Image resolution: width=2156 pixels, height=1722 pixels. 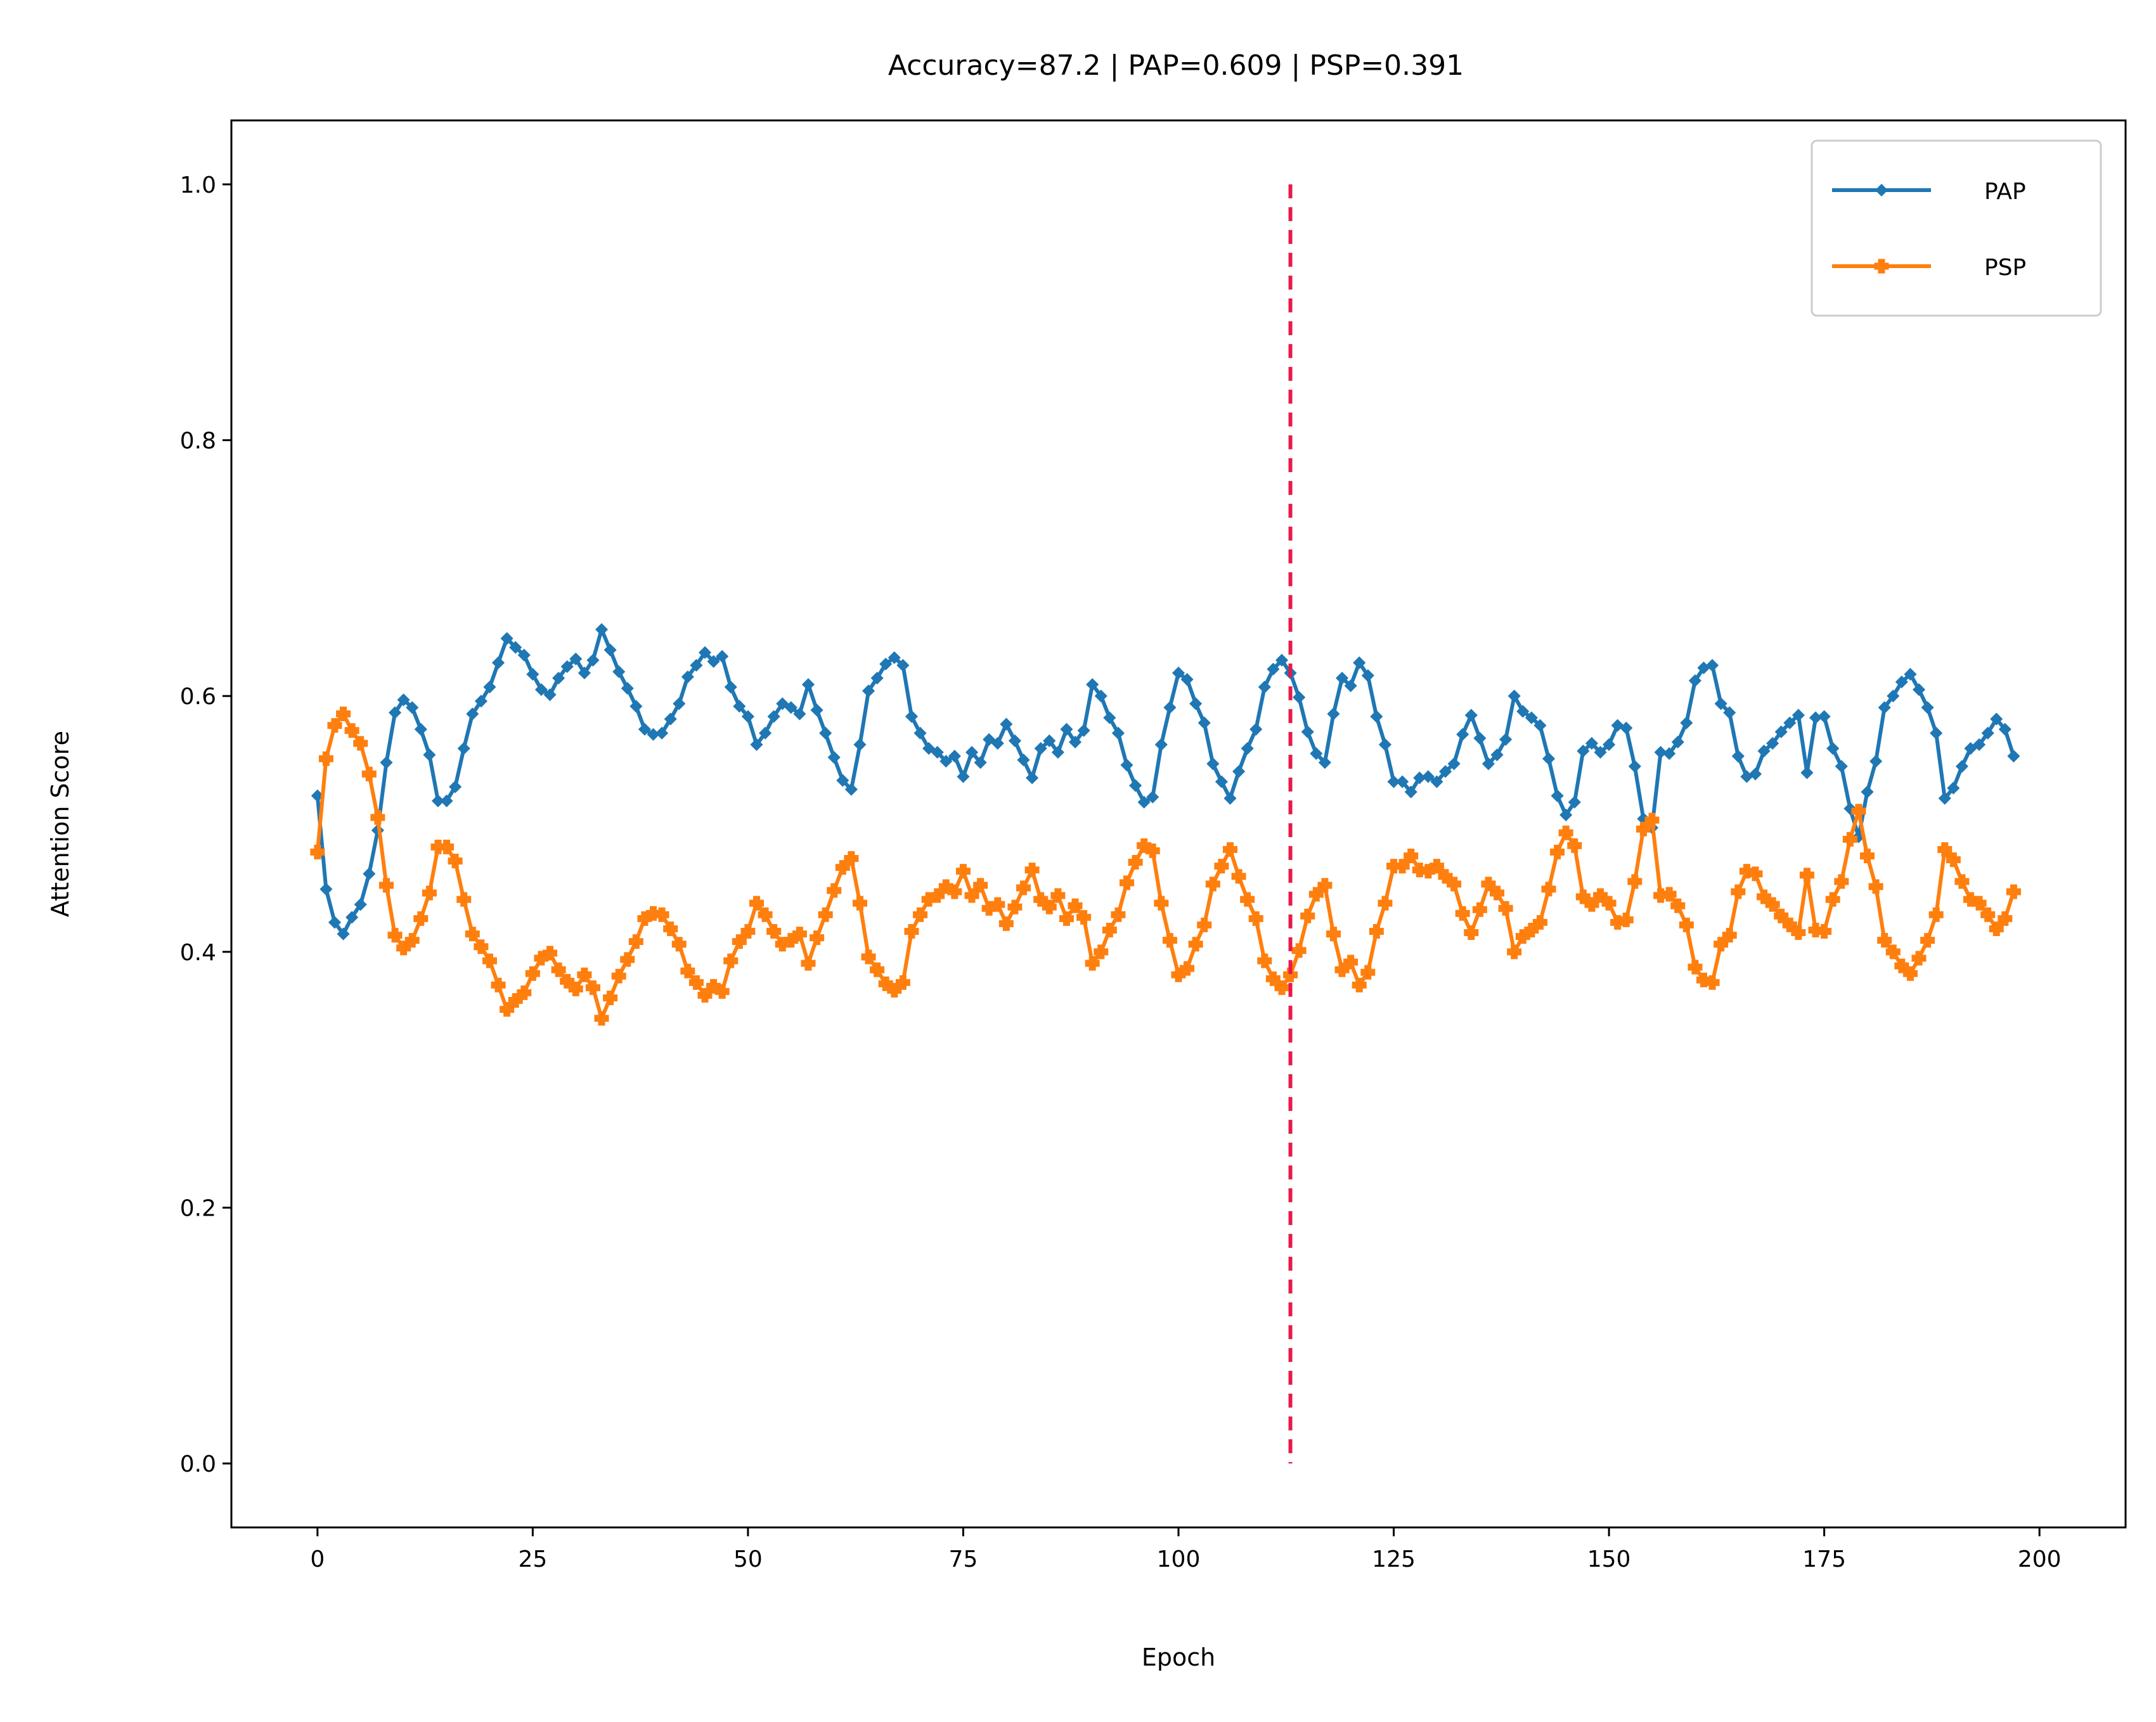 I want to click on chart-title: Accuracy=87.2 | PAP=0.609 | PSP=0.391, so click(x=1176, y=65).